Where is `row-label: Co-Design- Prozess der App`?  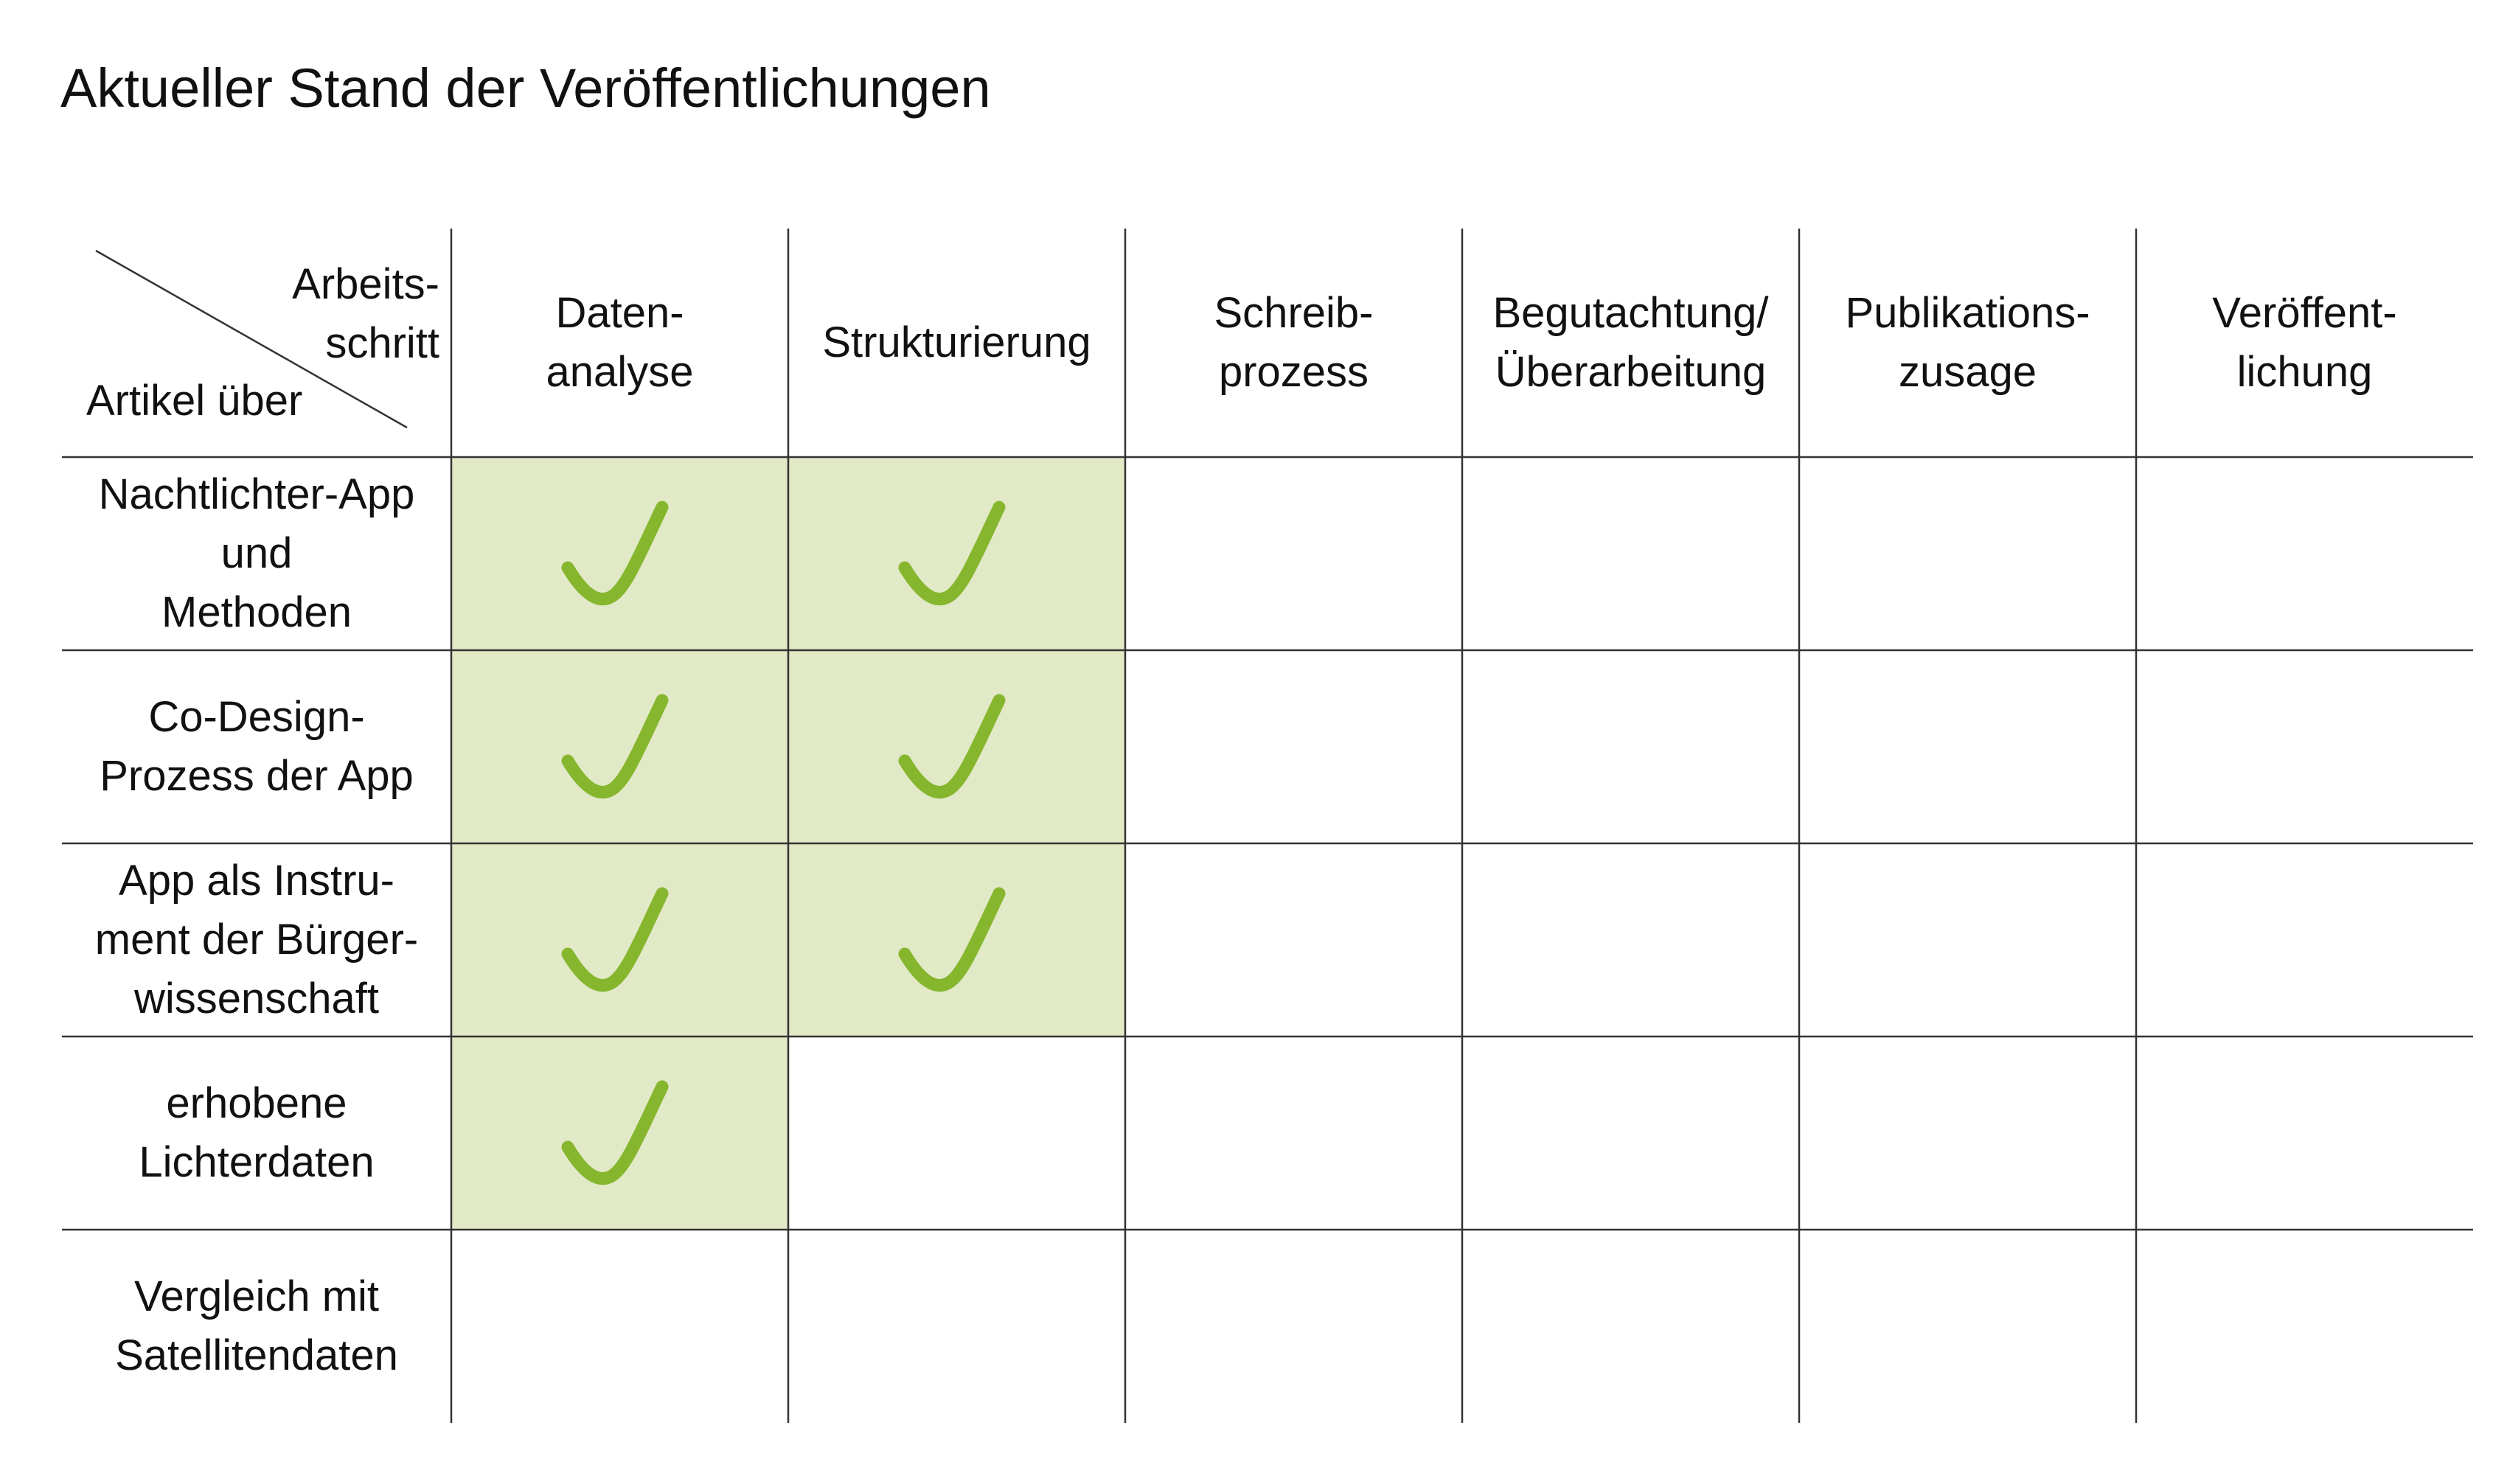
row-label: Co-Design- Prozess der App is located at coordinates (257, 747).